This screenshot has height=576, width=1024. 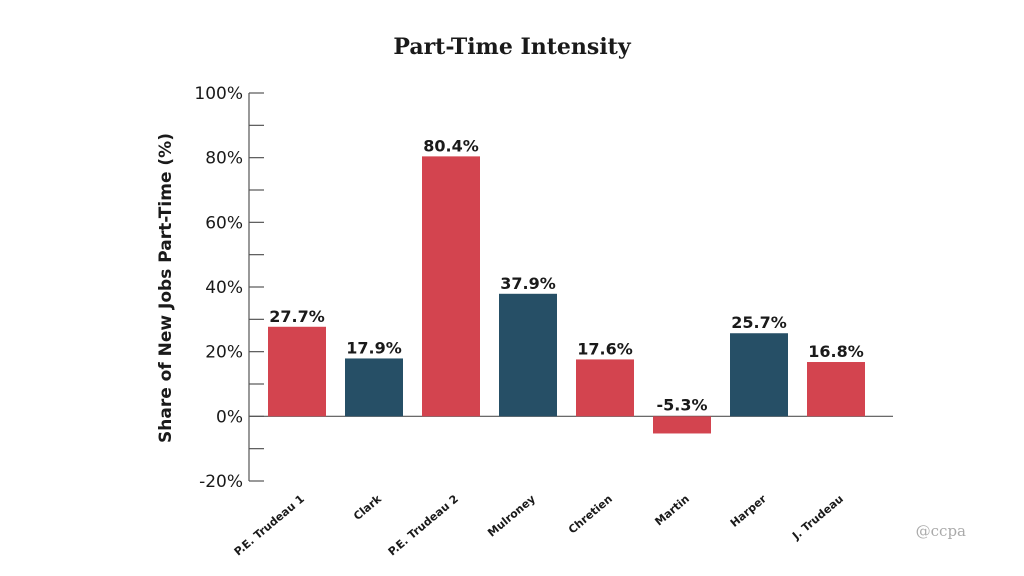 What do you see at coordinates (512, 47) in the screenshot?
I see `chart-title: Part-Time Intensity` at bounding box center [512, 47].